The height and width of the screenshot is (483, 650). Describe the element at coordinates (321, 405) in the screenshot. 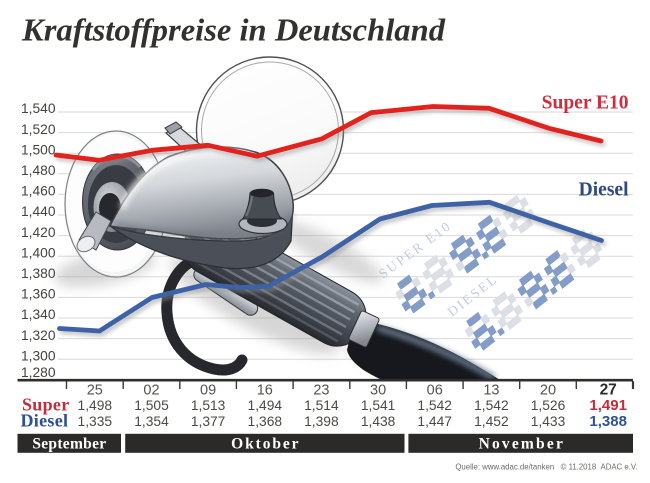

I see `svg-text: 1,514` at that location.